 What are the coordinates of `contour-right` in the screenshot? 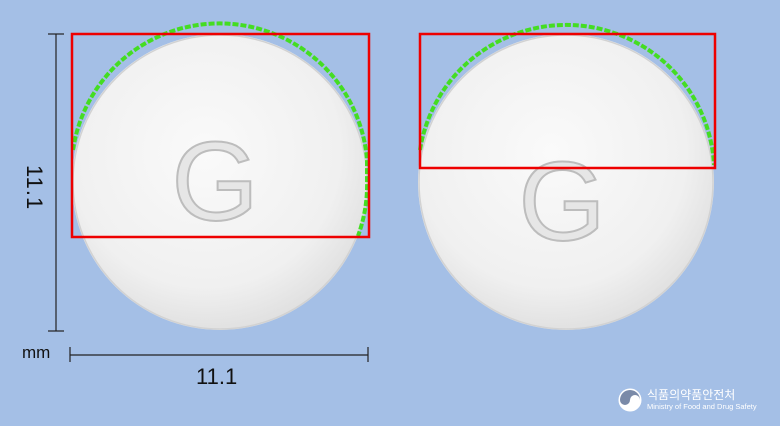 It's located at (567, 94).